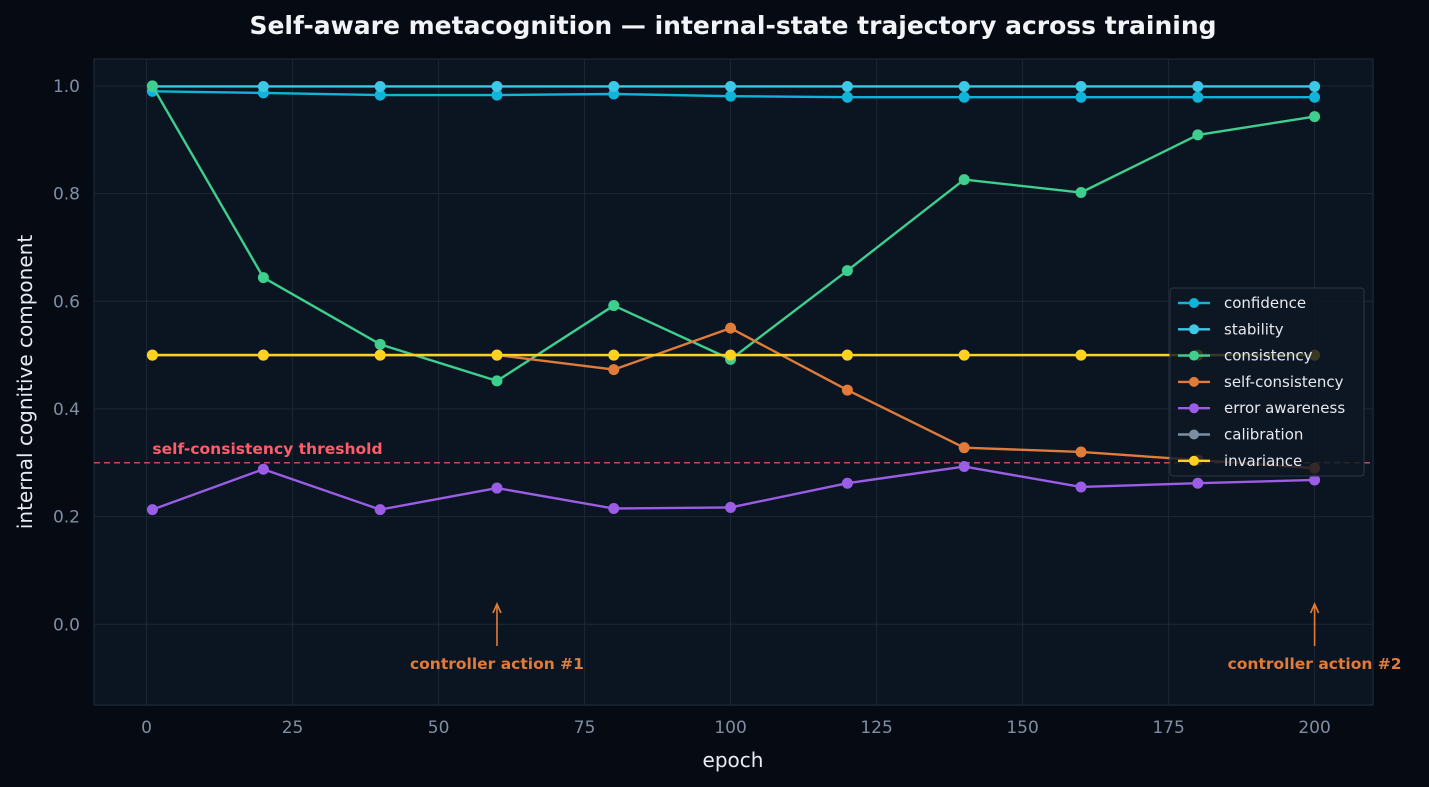  Describe the element at coordinates (146, 728) in the screenshot. I see `x-tick-label: 0` at that location.